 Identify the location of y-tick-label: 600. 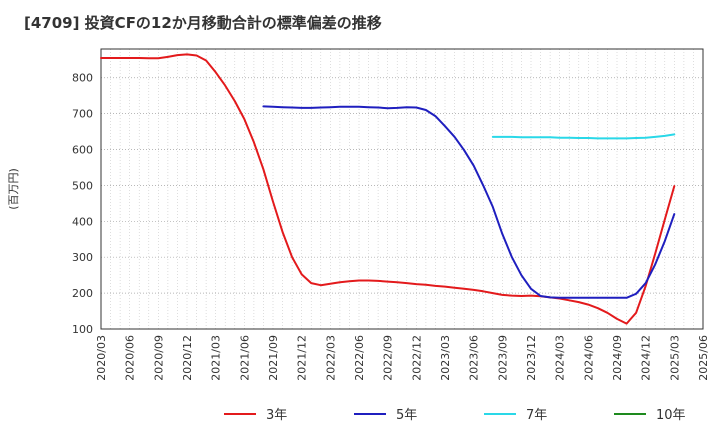
(82, 150).